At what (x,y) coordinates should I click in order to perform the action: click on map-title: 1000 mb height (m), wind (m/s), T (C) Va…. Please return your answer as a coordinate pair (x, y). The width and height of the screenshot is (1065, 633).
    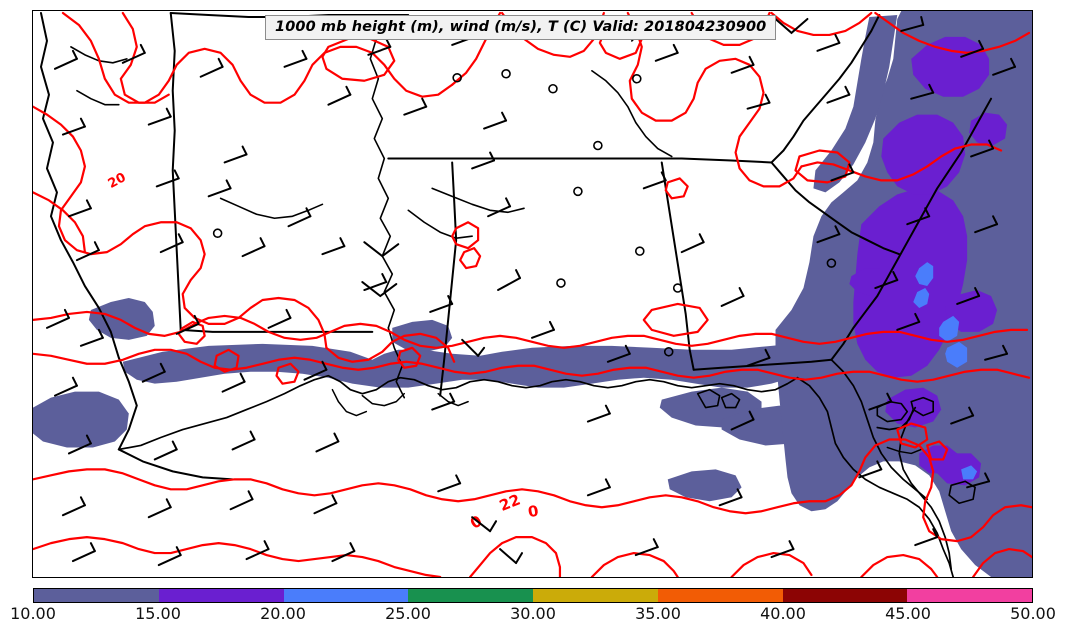
    Looking at the image, I should click on (521, 27).